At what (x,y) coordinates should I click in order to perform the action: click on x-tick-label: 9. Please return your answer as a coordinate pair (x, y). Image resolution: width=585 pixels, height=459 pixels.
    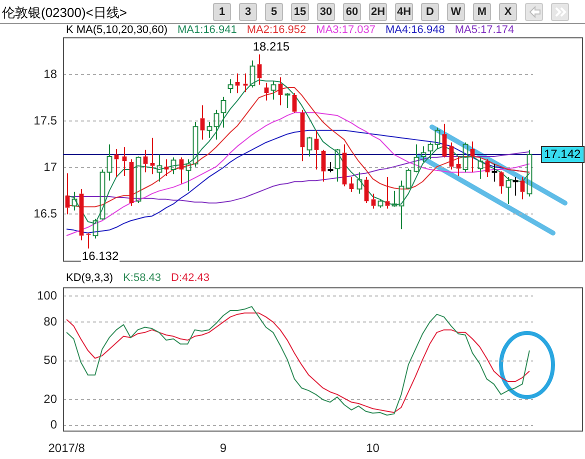
    Looking at the image, I should click on (223, 448).